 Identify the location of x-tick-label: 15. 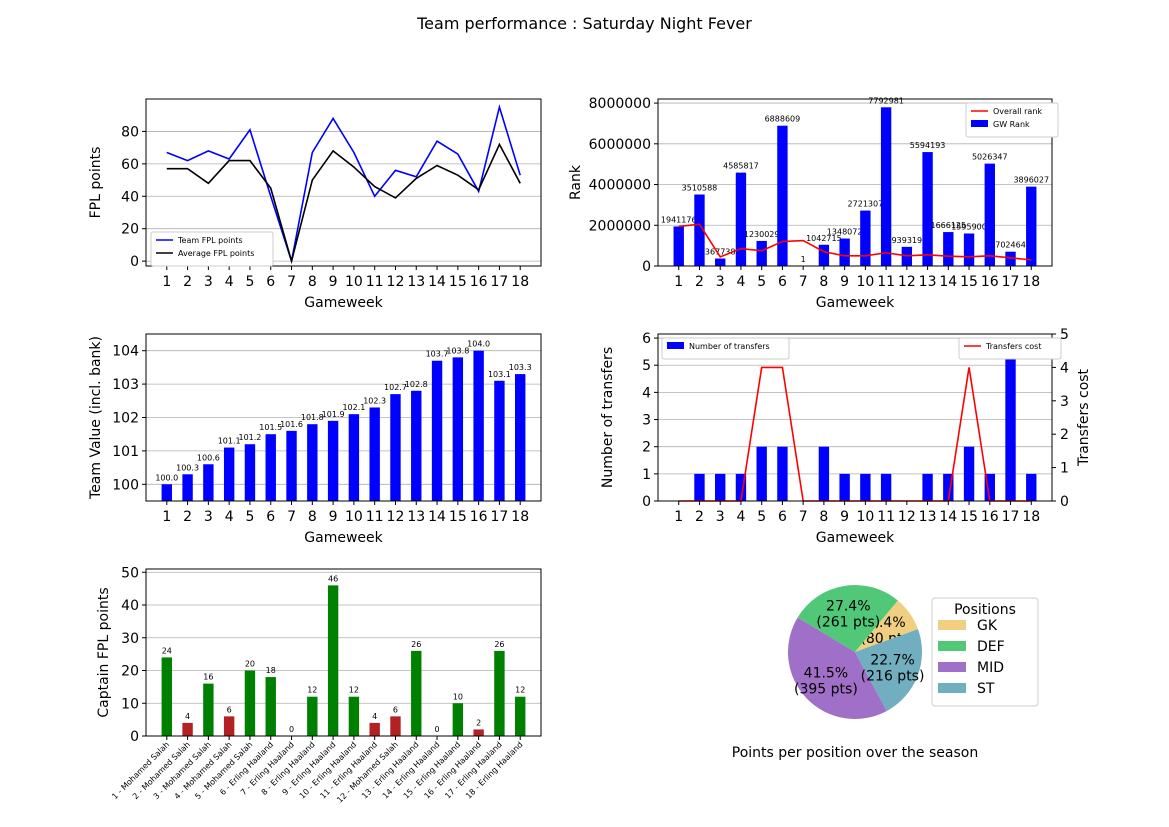
(458, 282).